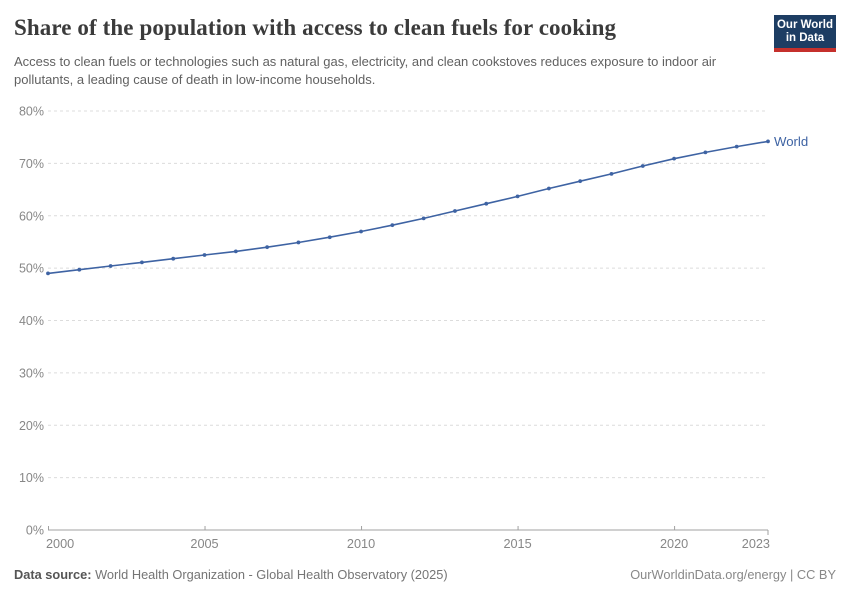 The width and height of the screenshot is (850, 600). I want to click on y-axis-tick-label: 70%, so click(31, 164).